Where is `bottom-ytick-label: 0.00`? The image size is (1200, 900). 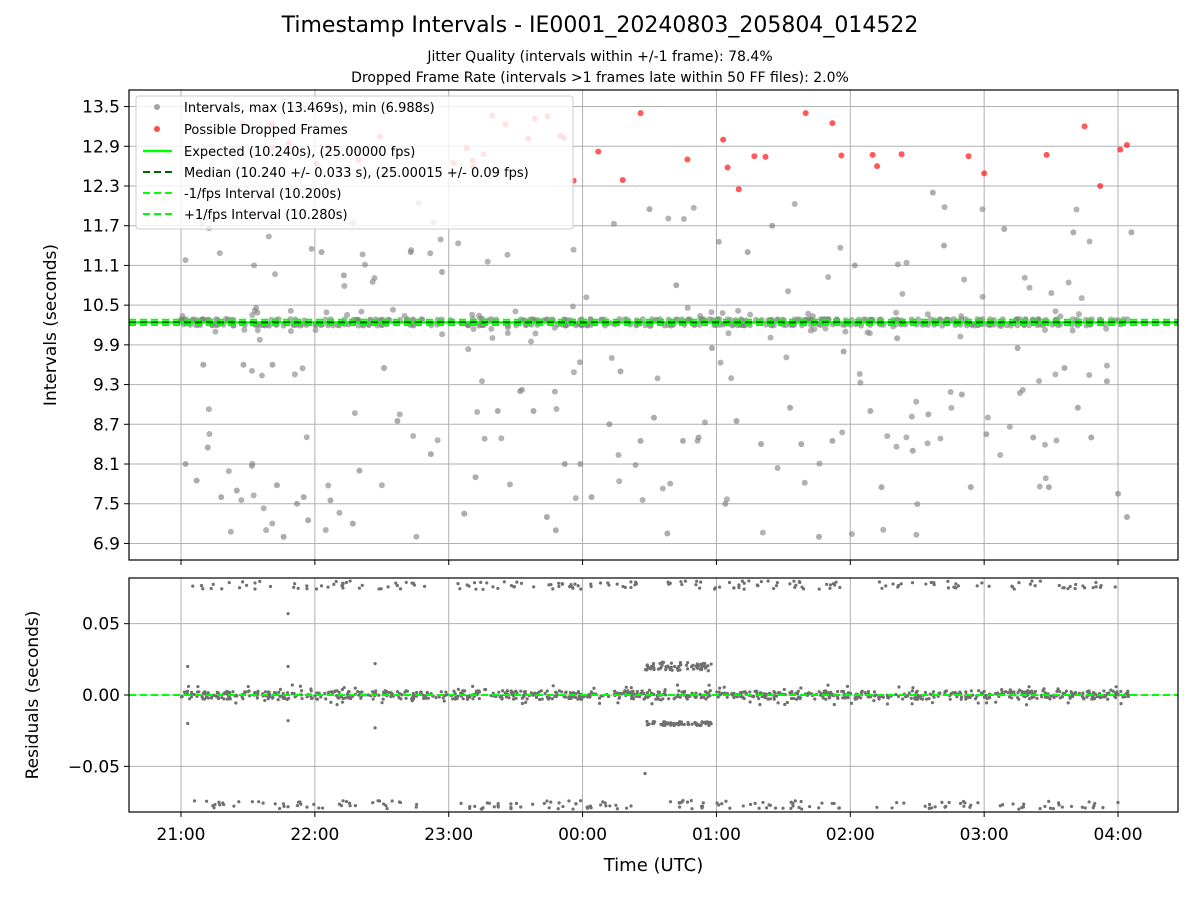 bottom-ytick-label: 0.00 is located at coordinates (101, 696).